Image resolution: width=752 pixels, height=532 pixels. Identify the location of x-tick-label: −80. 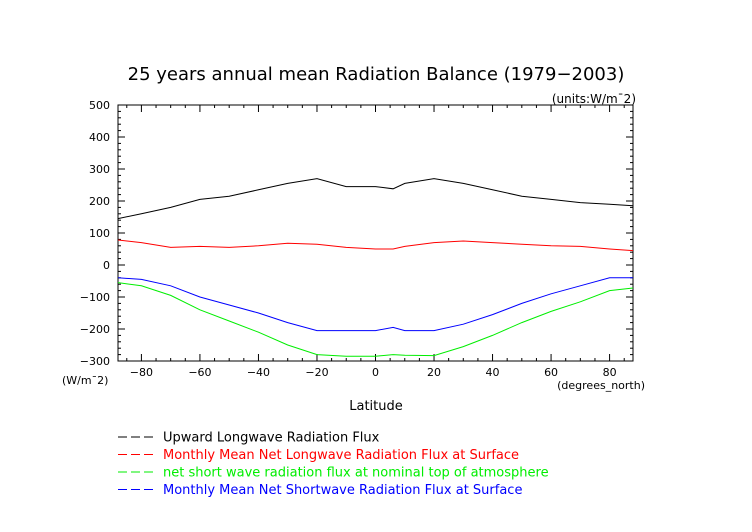
(141, 372).